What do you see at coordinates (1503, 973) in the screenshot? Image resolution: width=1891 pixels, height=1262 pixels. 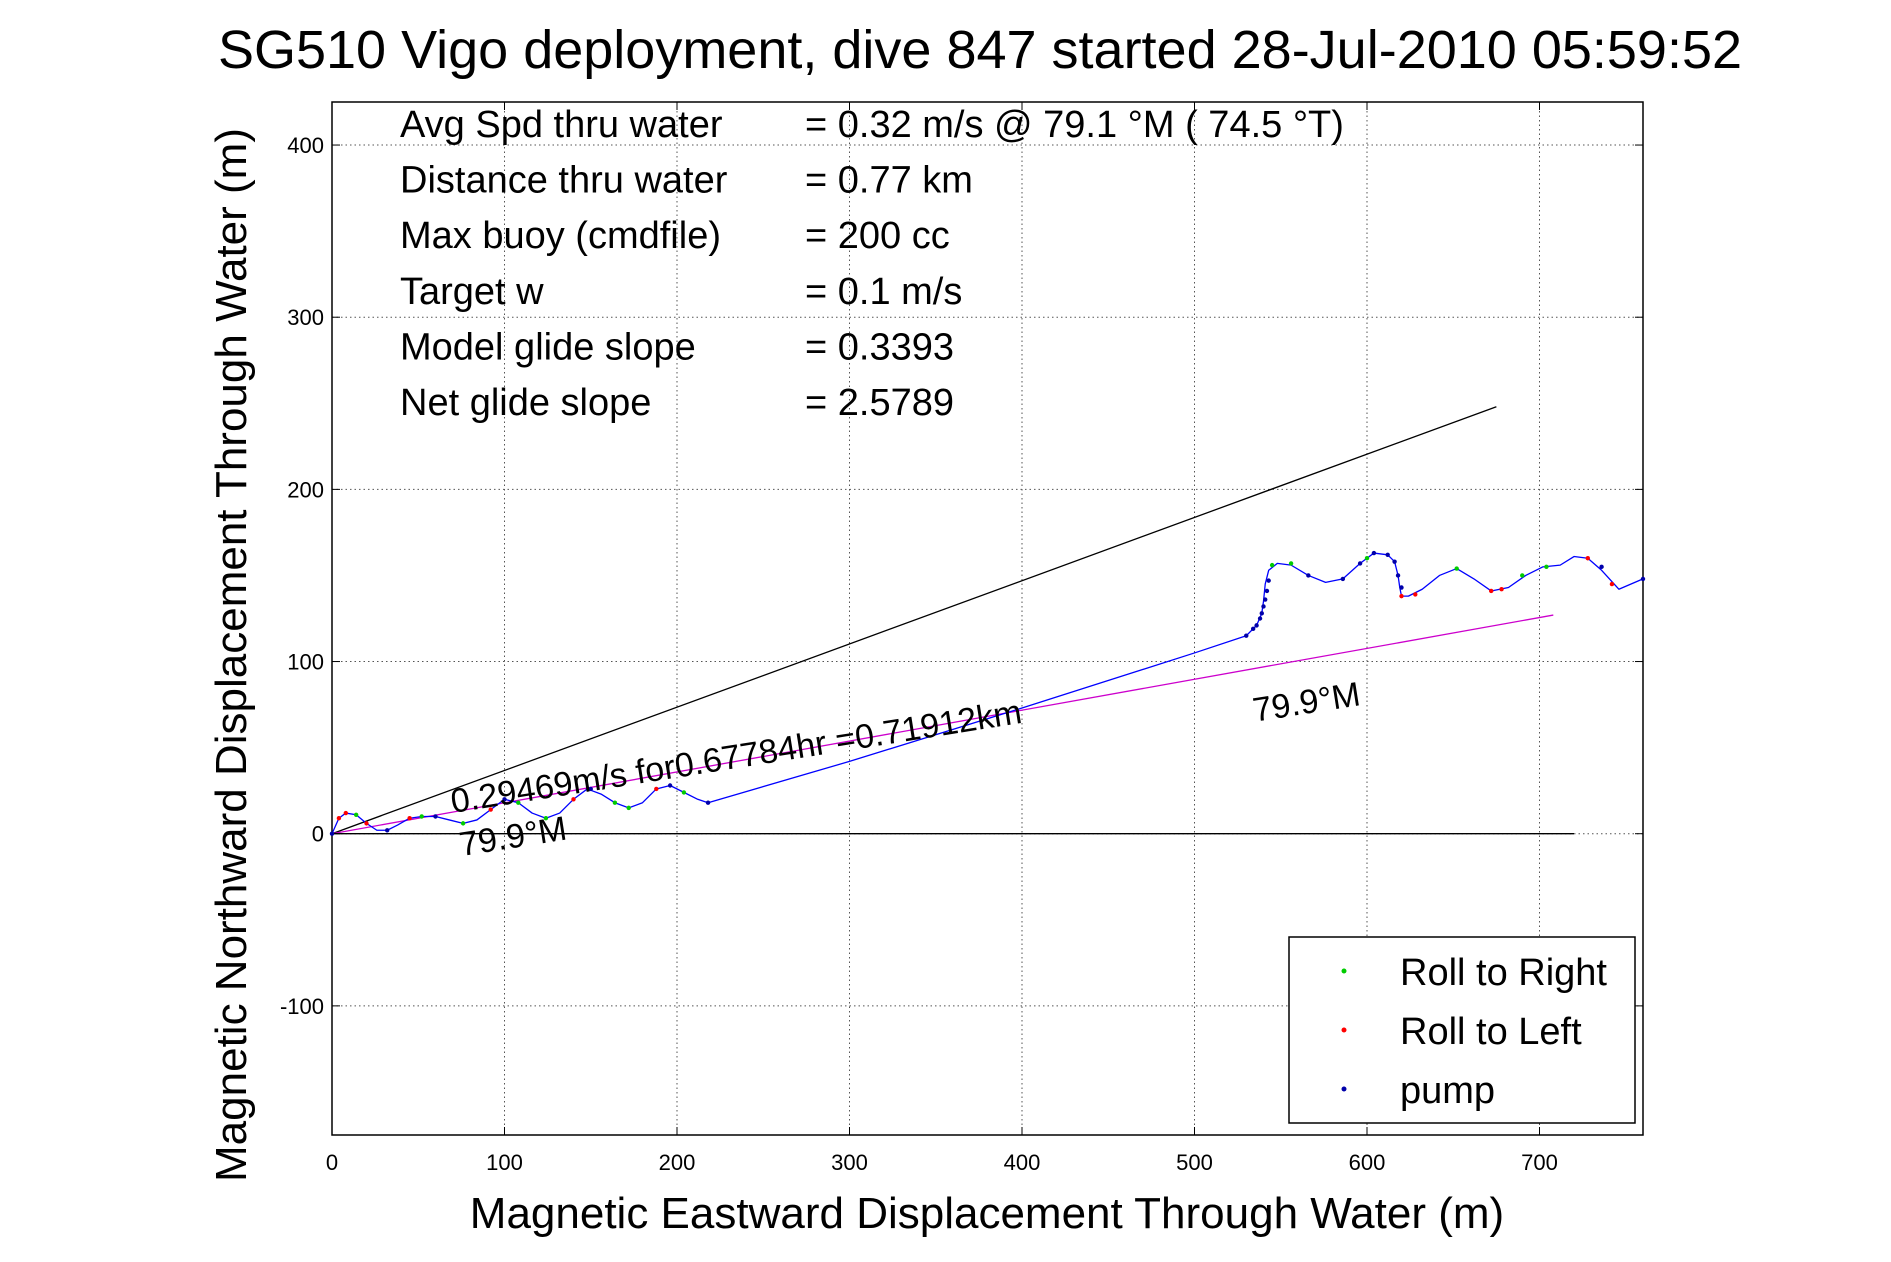 I see `legend-label: Roll to Right` at bounding box center [1503, 973].